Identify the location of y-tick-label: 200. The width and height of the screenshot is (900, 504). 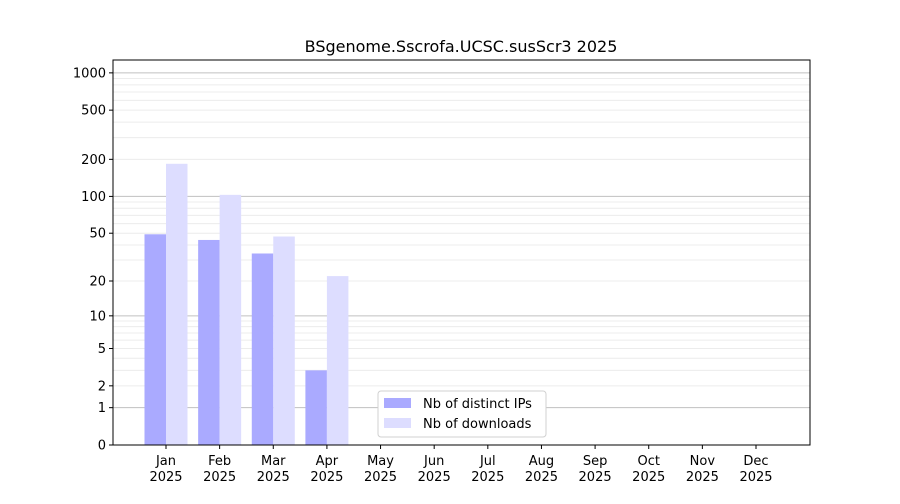
(93, 160).